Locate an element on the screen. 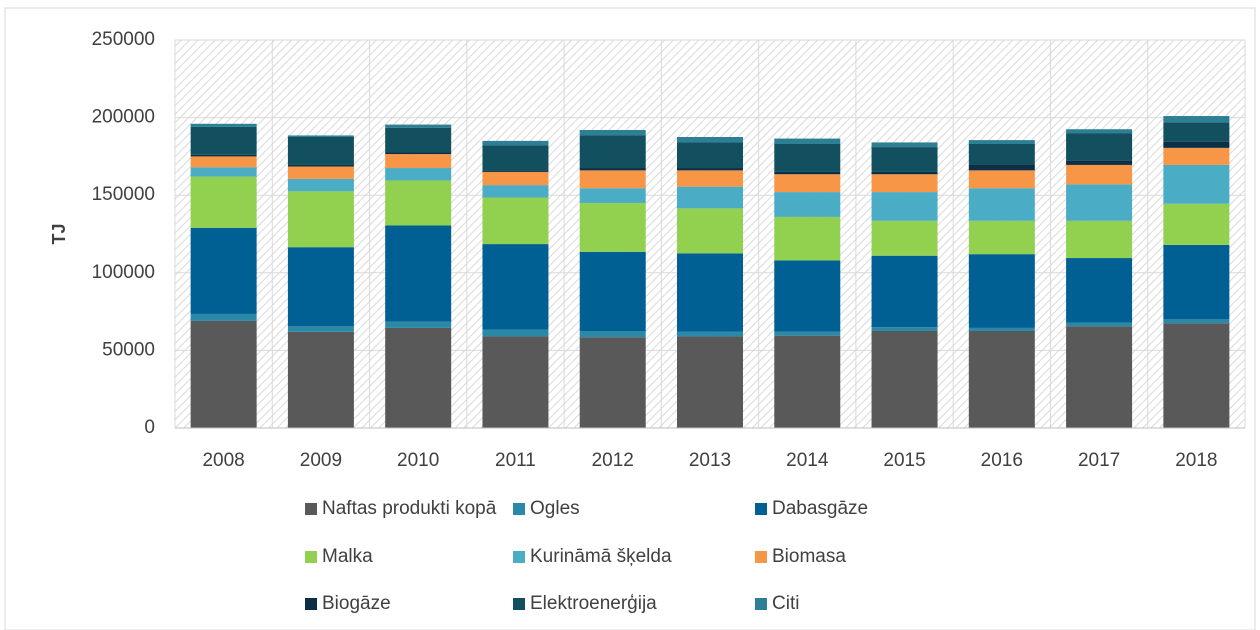 The height and width of the screenshot is (630, 1260). x-tick-label: 2009 is located at coordinates (321, 460).